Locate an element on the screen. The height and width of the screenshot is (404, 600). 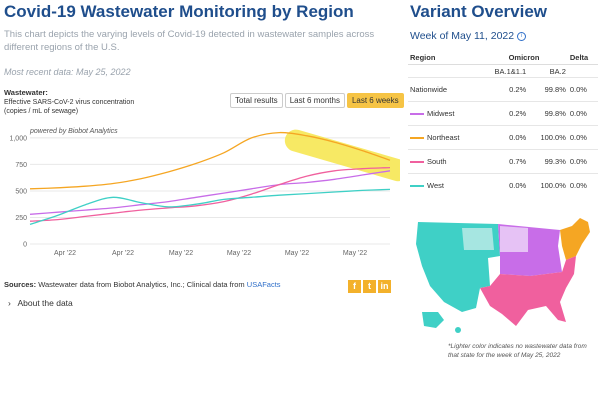
region-name: West is located at coordinates (435, 185).